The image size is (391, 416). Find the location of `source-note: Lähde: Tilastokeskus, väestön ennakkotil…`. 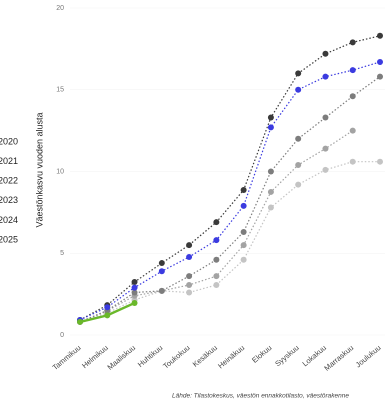

source-note: Lähde: Tilastokeskus, väestön ennakkotil… is located at coordinates (260, 396).